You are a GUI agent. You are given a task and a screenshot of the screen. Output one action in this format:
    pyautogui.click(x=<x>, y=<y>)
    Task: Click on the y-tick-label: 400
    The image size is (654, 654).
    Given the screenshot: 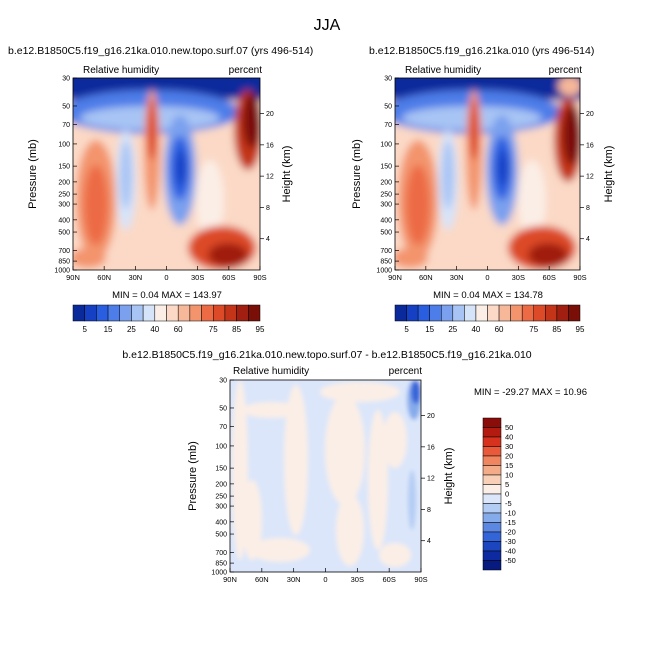 What is the action you would take?
    pyautogui.click(x=386, y=220)
    